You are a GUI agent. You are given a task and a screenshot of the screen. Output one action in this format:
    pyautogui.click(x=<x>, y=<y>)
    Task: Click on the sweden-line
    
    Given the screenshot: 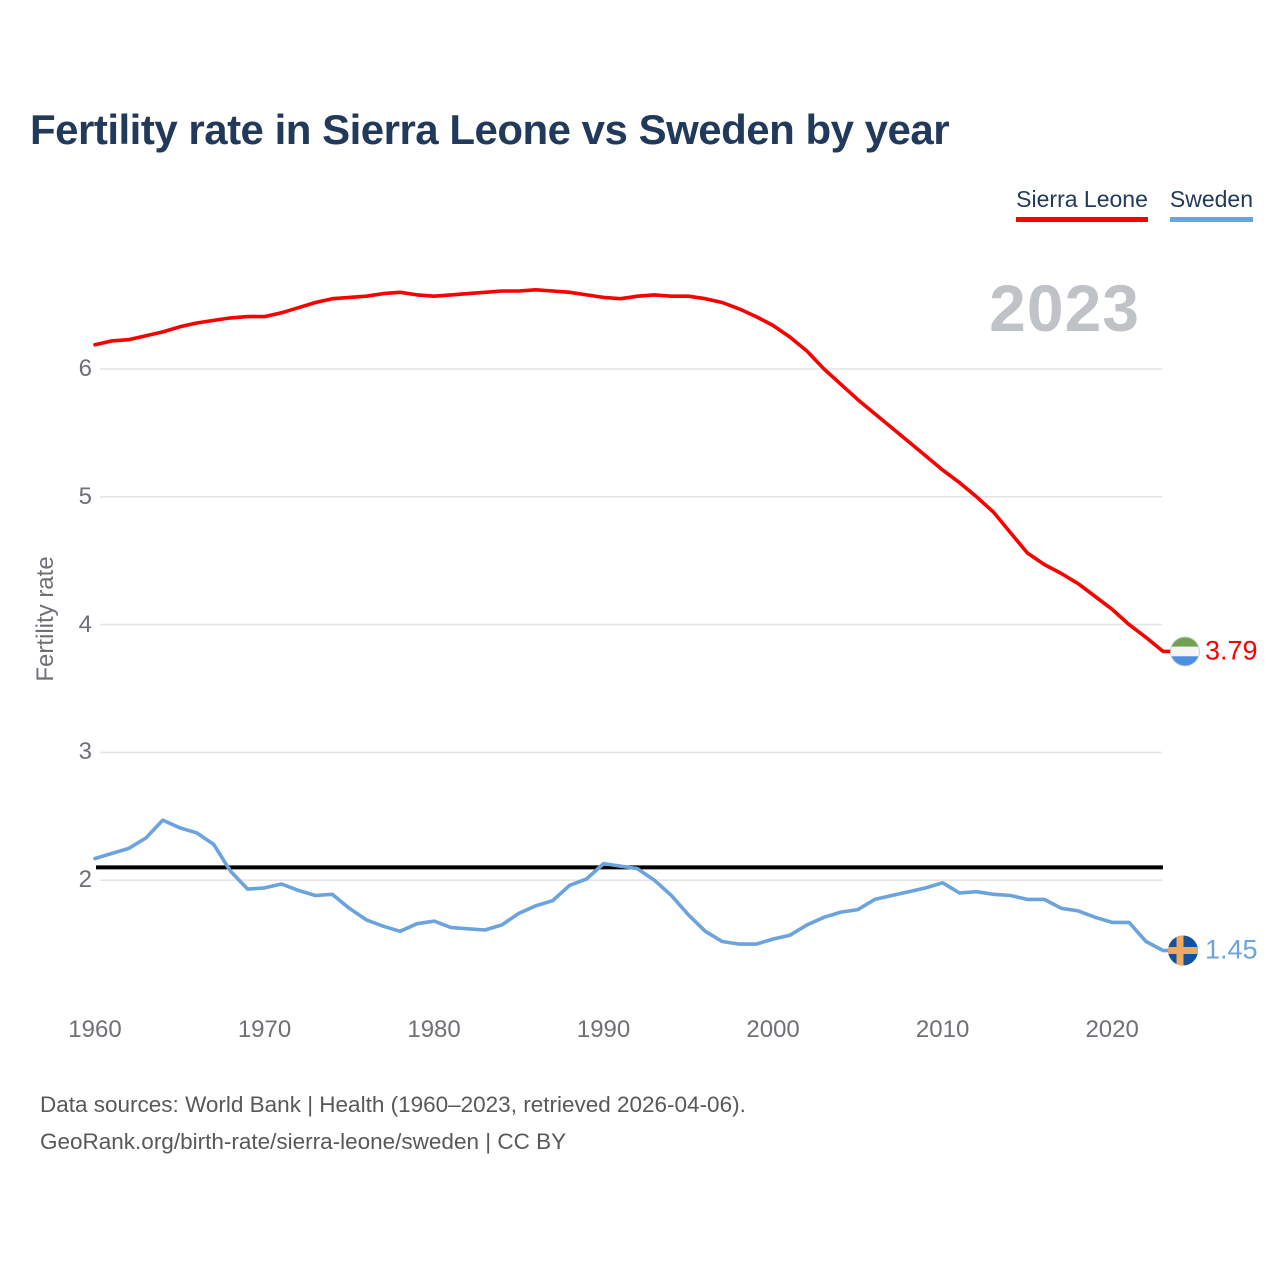 What is the action you would take?
    pyautogui.click(x=629, y=885)
    